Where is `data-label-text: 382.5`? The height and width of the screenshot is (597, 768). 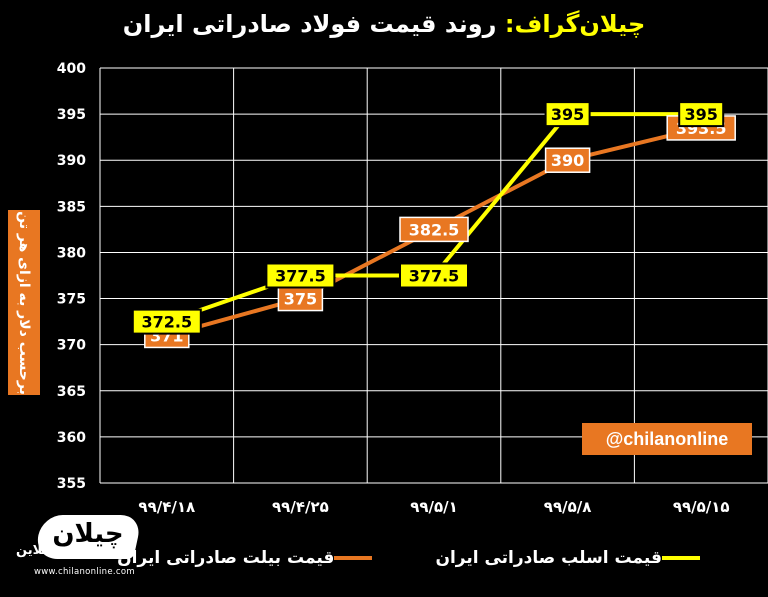
data-label-text: 382.5 is located at coordinates (434, 229).